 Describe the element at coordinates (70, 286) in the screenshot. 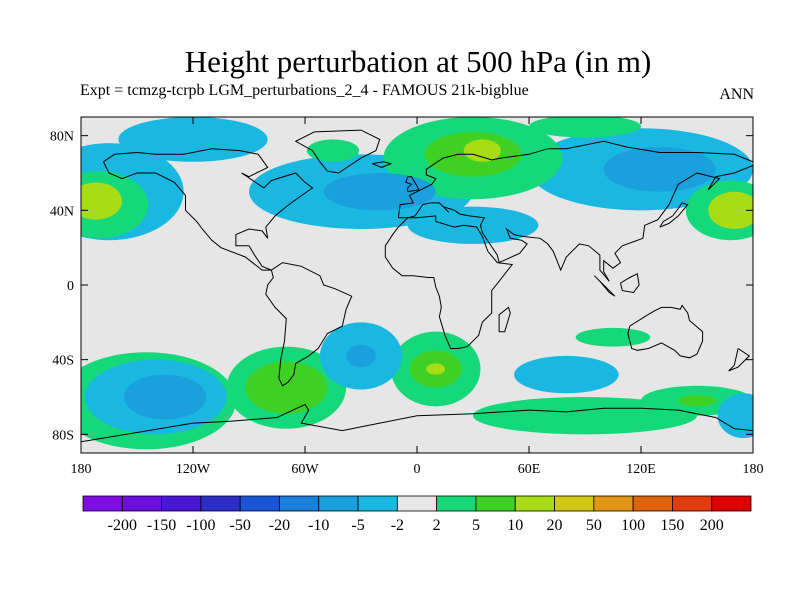

I see `y-tick-label: 0` at that location.